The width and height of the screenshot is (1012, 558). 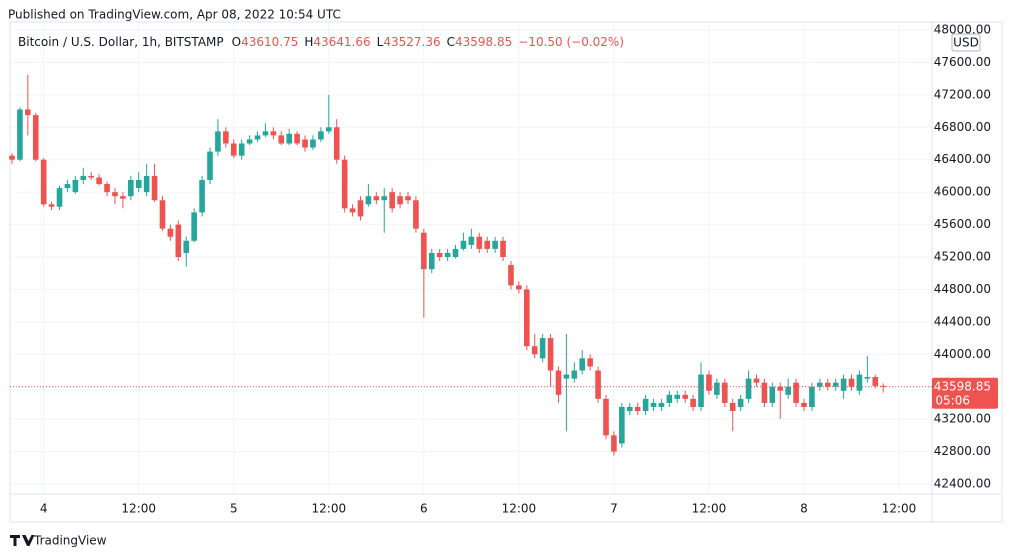 I want to click on currency: USD, so click(x=966, y=43).